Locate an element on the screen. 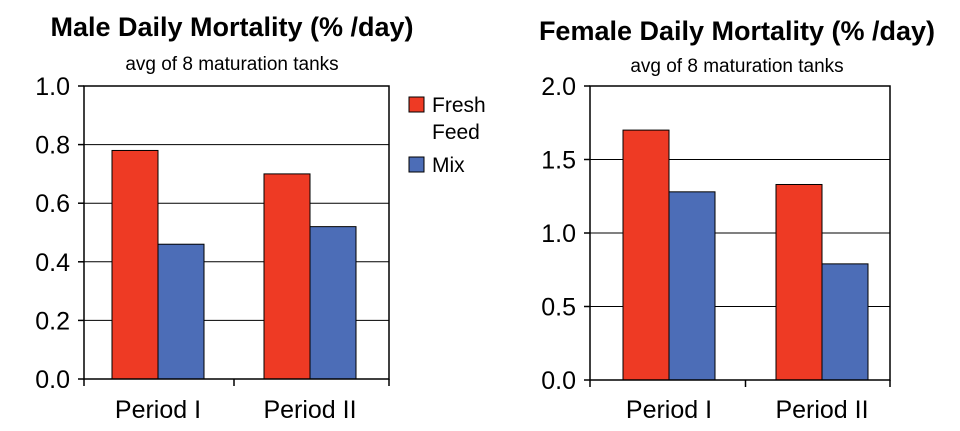 The height and width of the screenshot is (431, 960). male-bars is located at coordinates (234, 264).